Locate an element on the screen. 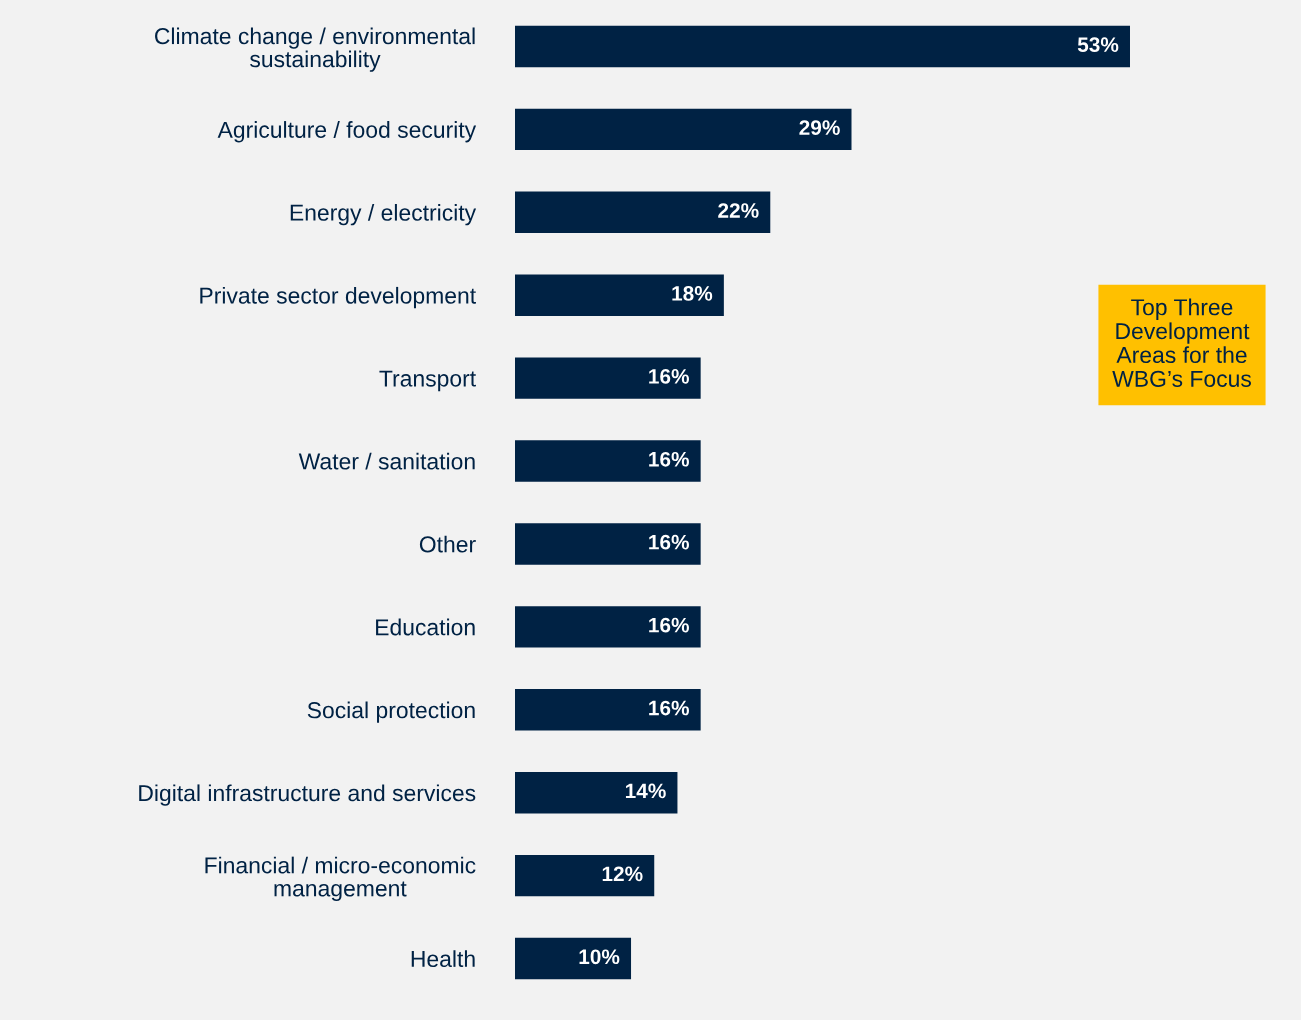  y-tick-label: Health is located at coordinates (443, 959).